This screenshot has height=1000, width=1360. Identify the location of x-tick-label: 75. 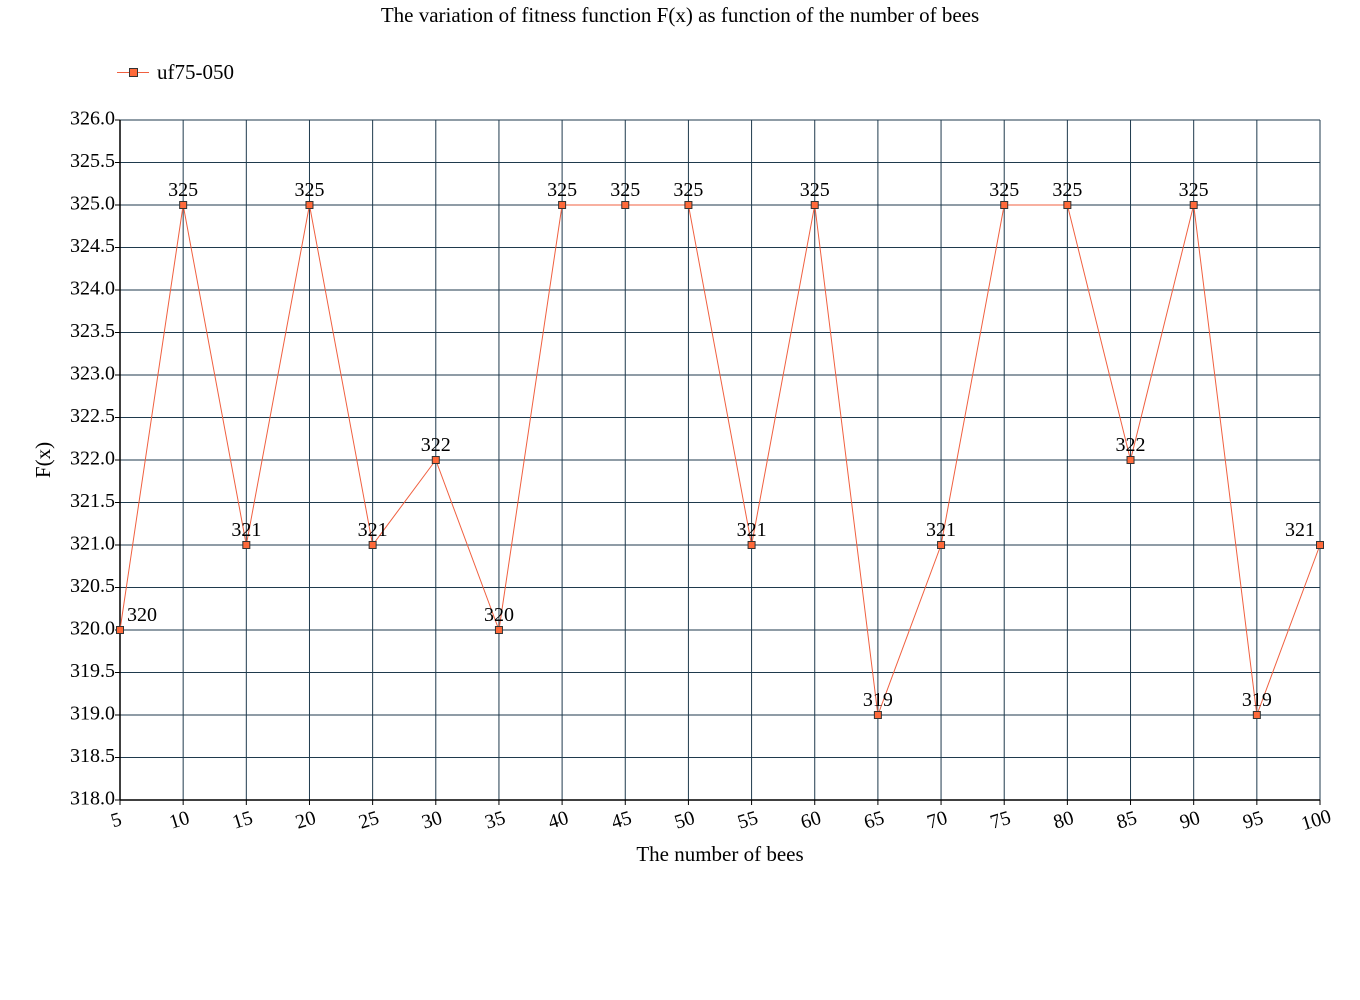
(1001, 820).